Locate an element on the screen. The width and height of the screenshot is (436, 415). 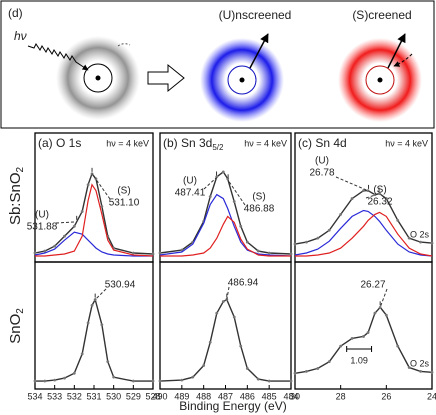
peak-label: 531.10 is located at coordinates (124, 203).